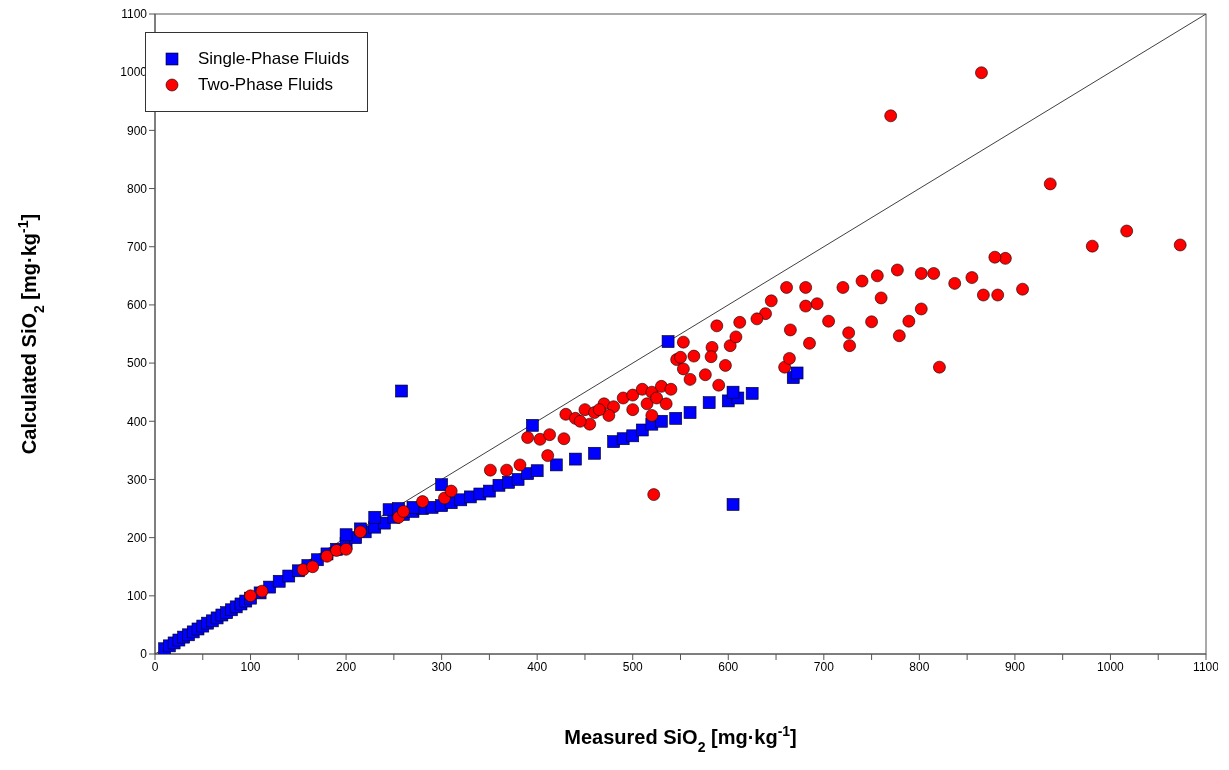 The height and width of the screenshot is (770, 1229). Describe the element at coordinates (155, 666) in the screenshot. I see `x-tick-label: 0` at that location.